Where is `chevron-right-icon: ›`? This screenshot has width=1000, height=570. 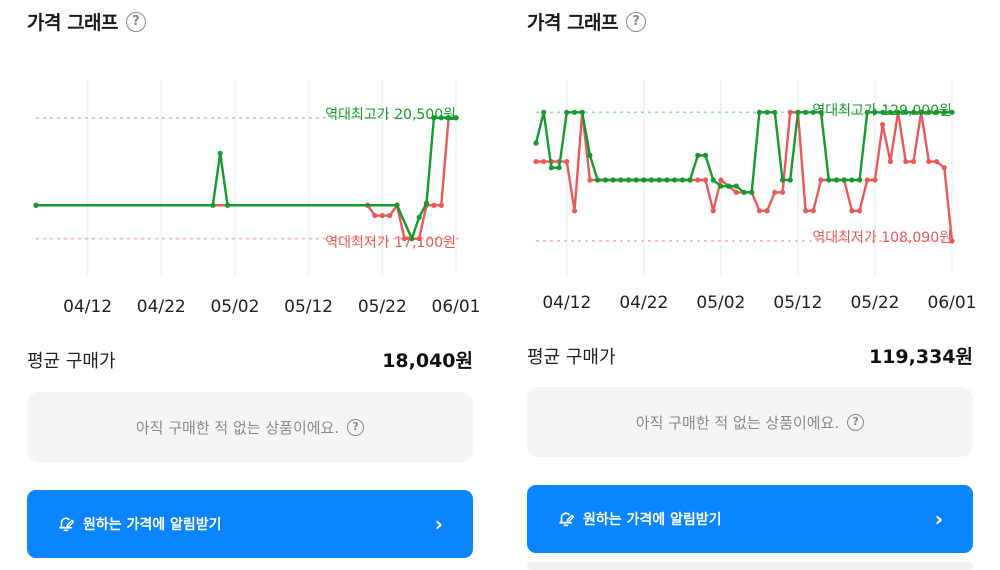 chevron-right-icon: › is located at coordinates (938, 519).